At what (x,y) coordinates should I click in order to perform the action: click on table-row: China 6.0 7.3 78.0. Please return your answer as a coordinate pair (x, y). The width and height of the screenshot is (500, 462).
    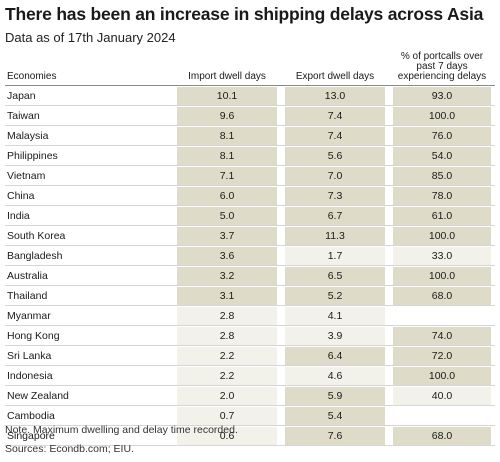
    Looking at the image, I should click on (250, 195).